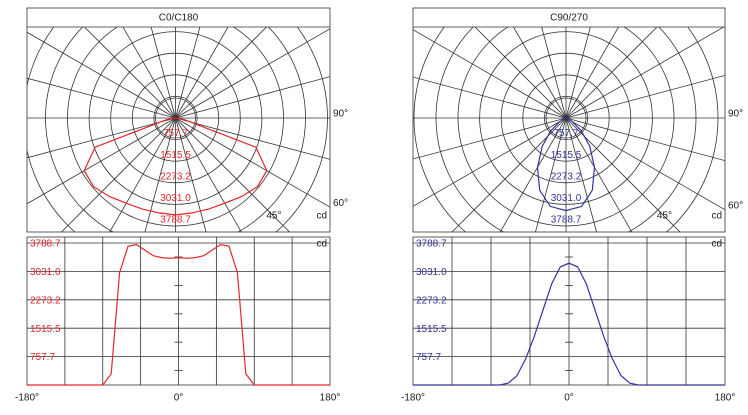 The width and height of the screenshot is (748, 415). What do you see at coordinates (179, 18) in the screenshot?
I see `chart-title: C0/C180` at bounding box center [179, 18].